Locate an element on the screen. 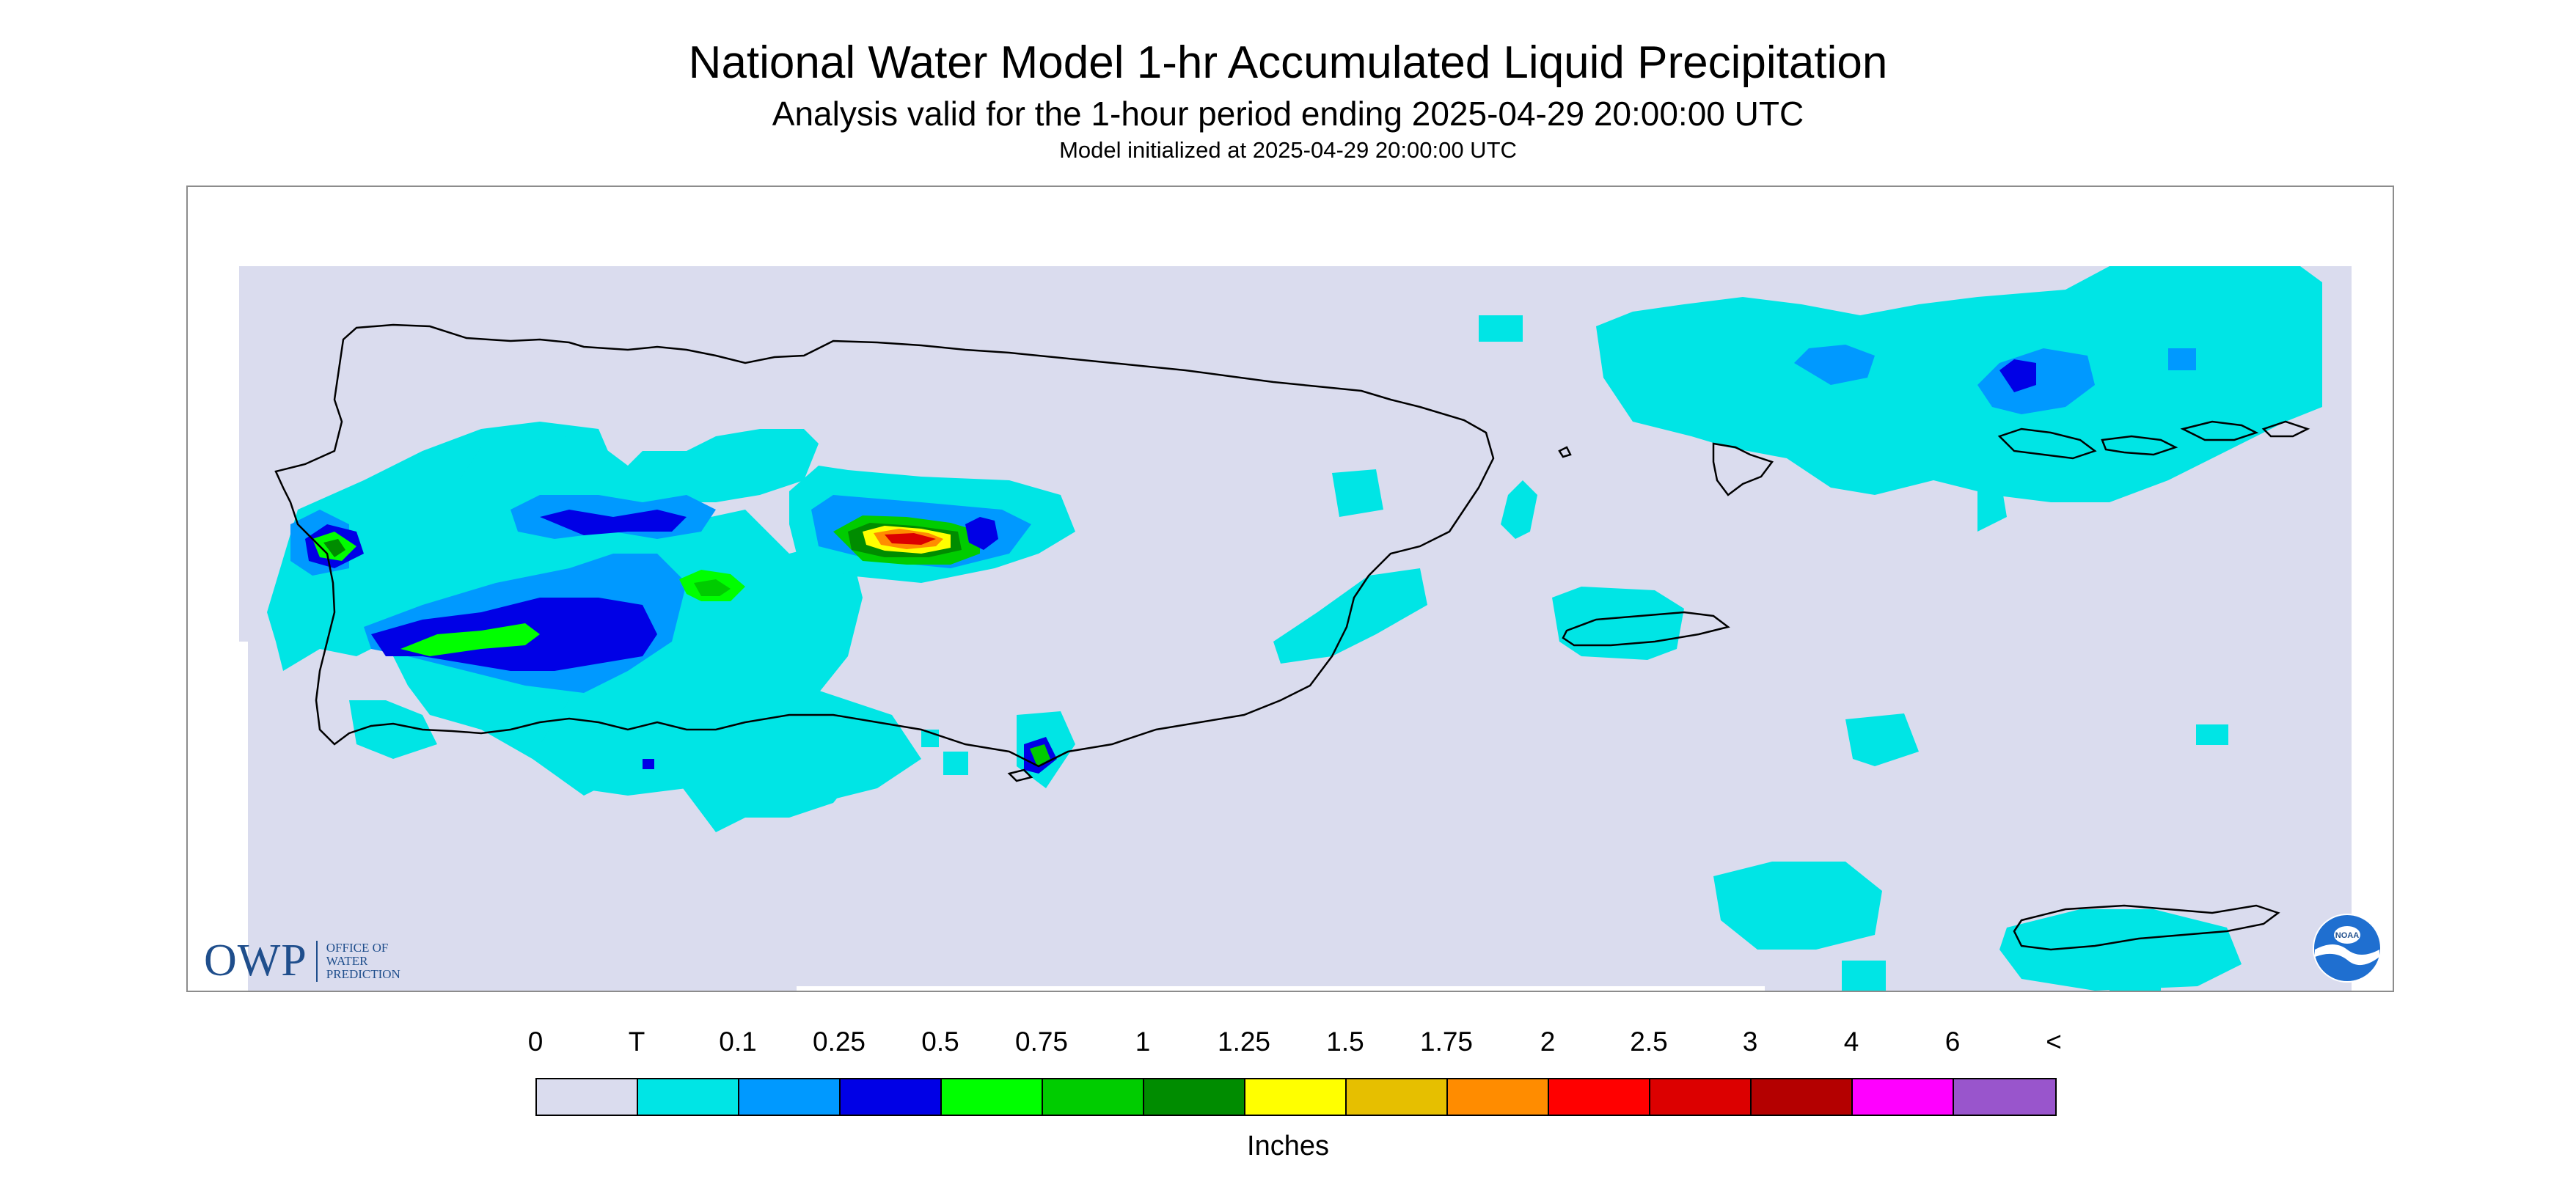 The height and width of the screenshot is (1182, 2576). legend-units-label: Inches is located at coordinates (1288, 1146).